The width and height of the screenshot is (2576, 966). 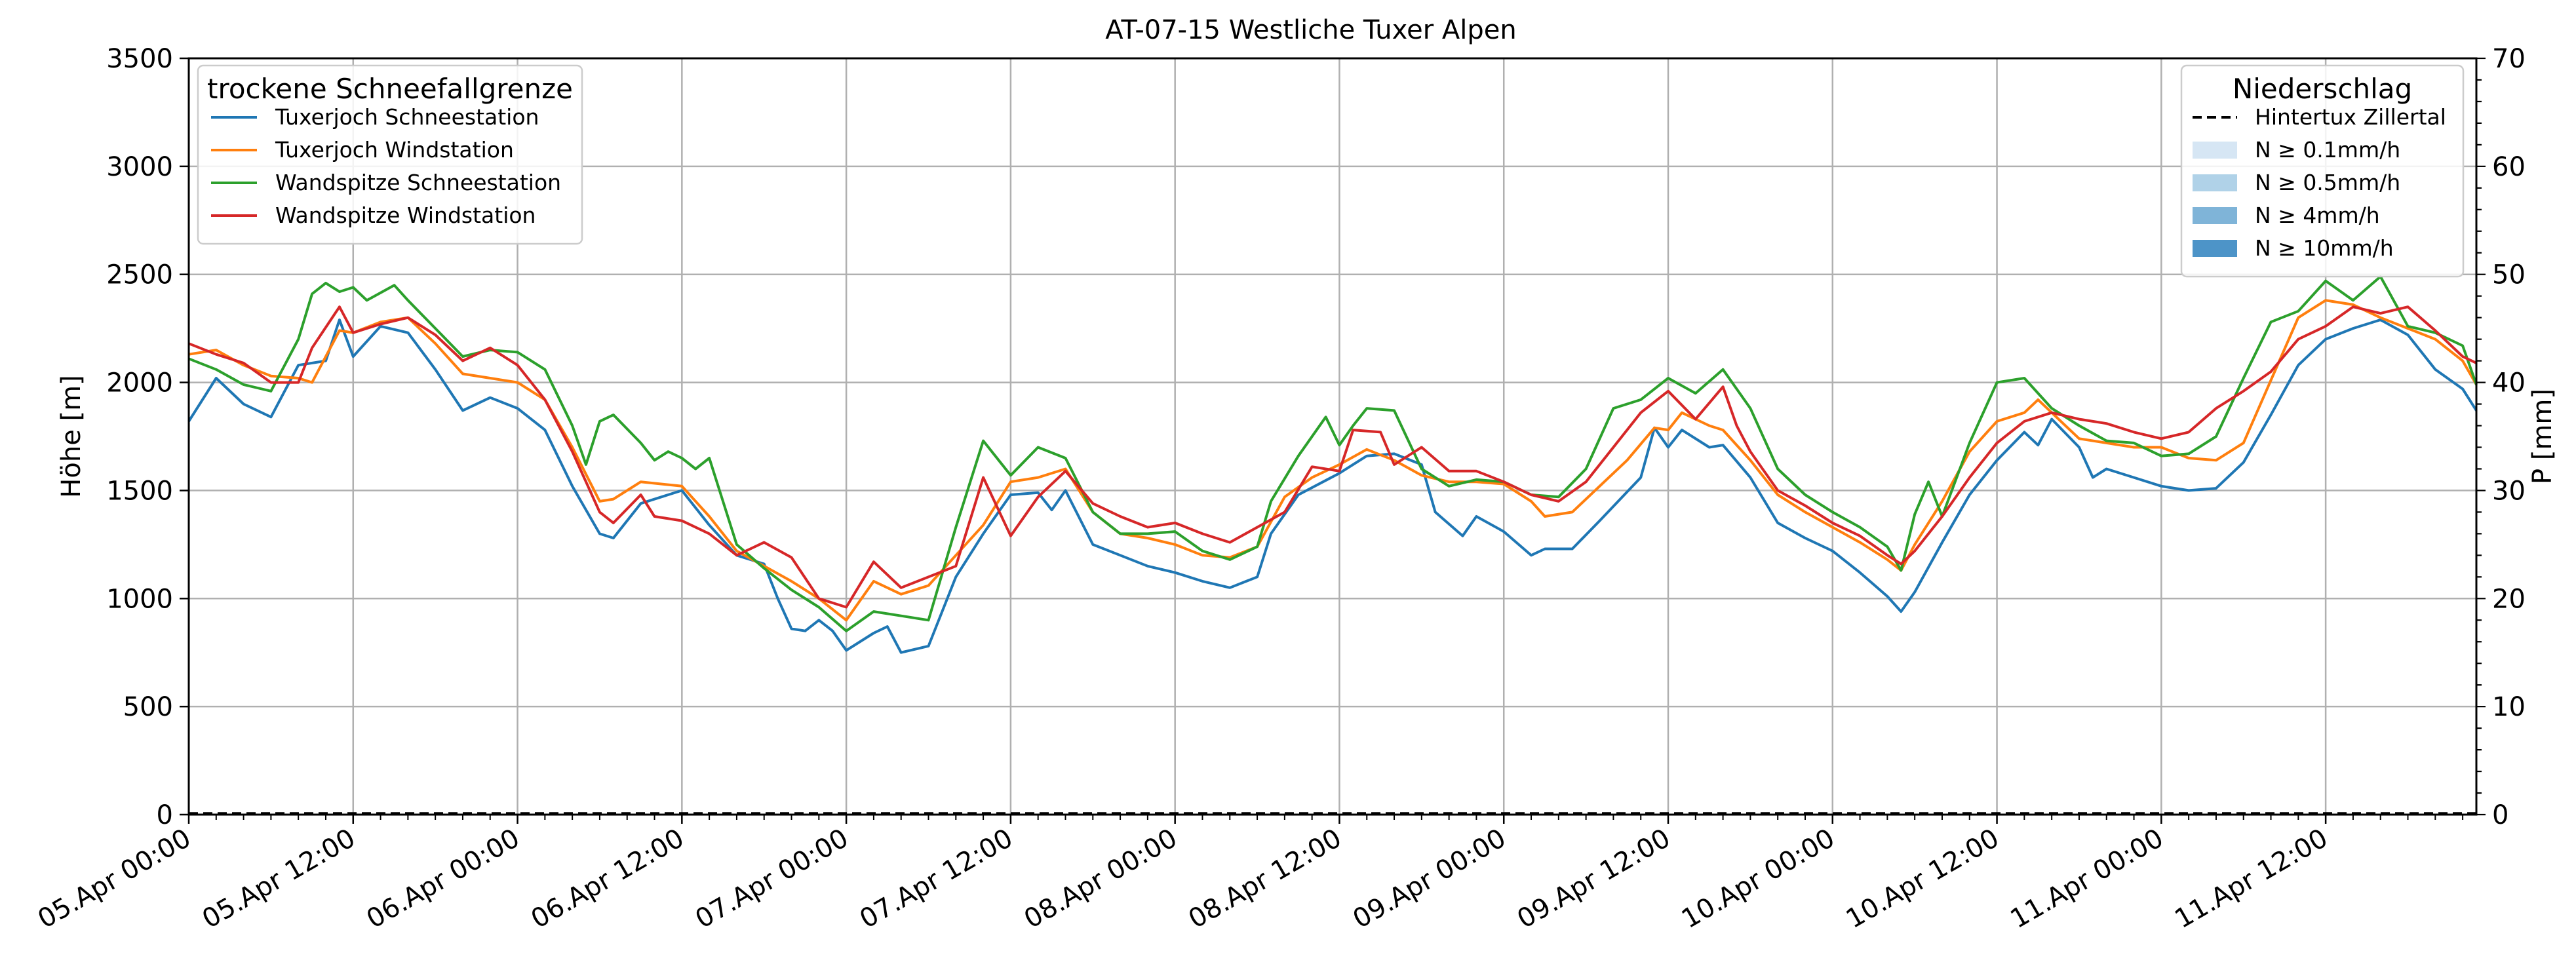 I want to click on legend-snowline-title: trockene Schneefallgrenze, so click(x=390, y=89).